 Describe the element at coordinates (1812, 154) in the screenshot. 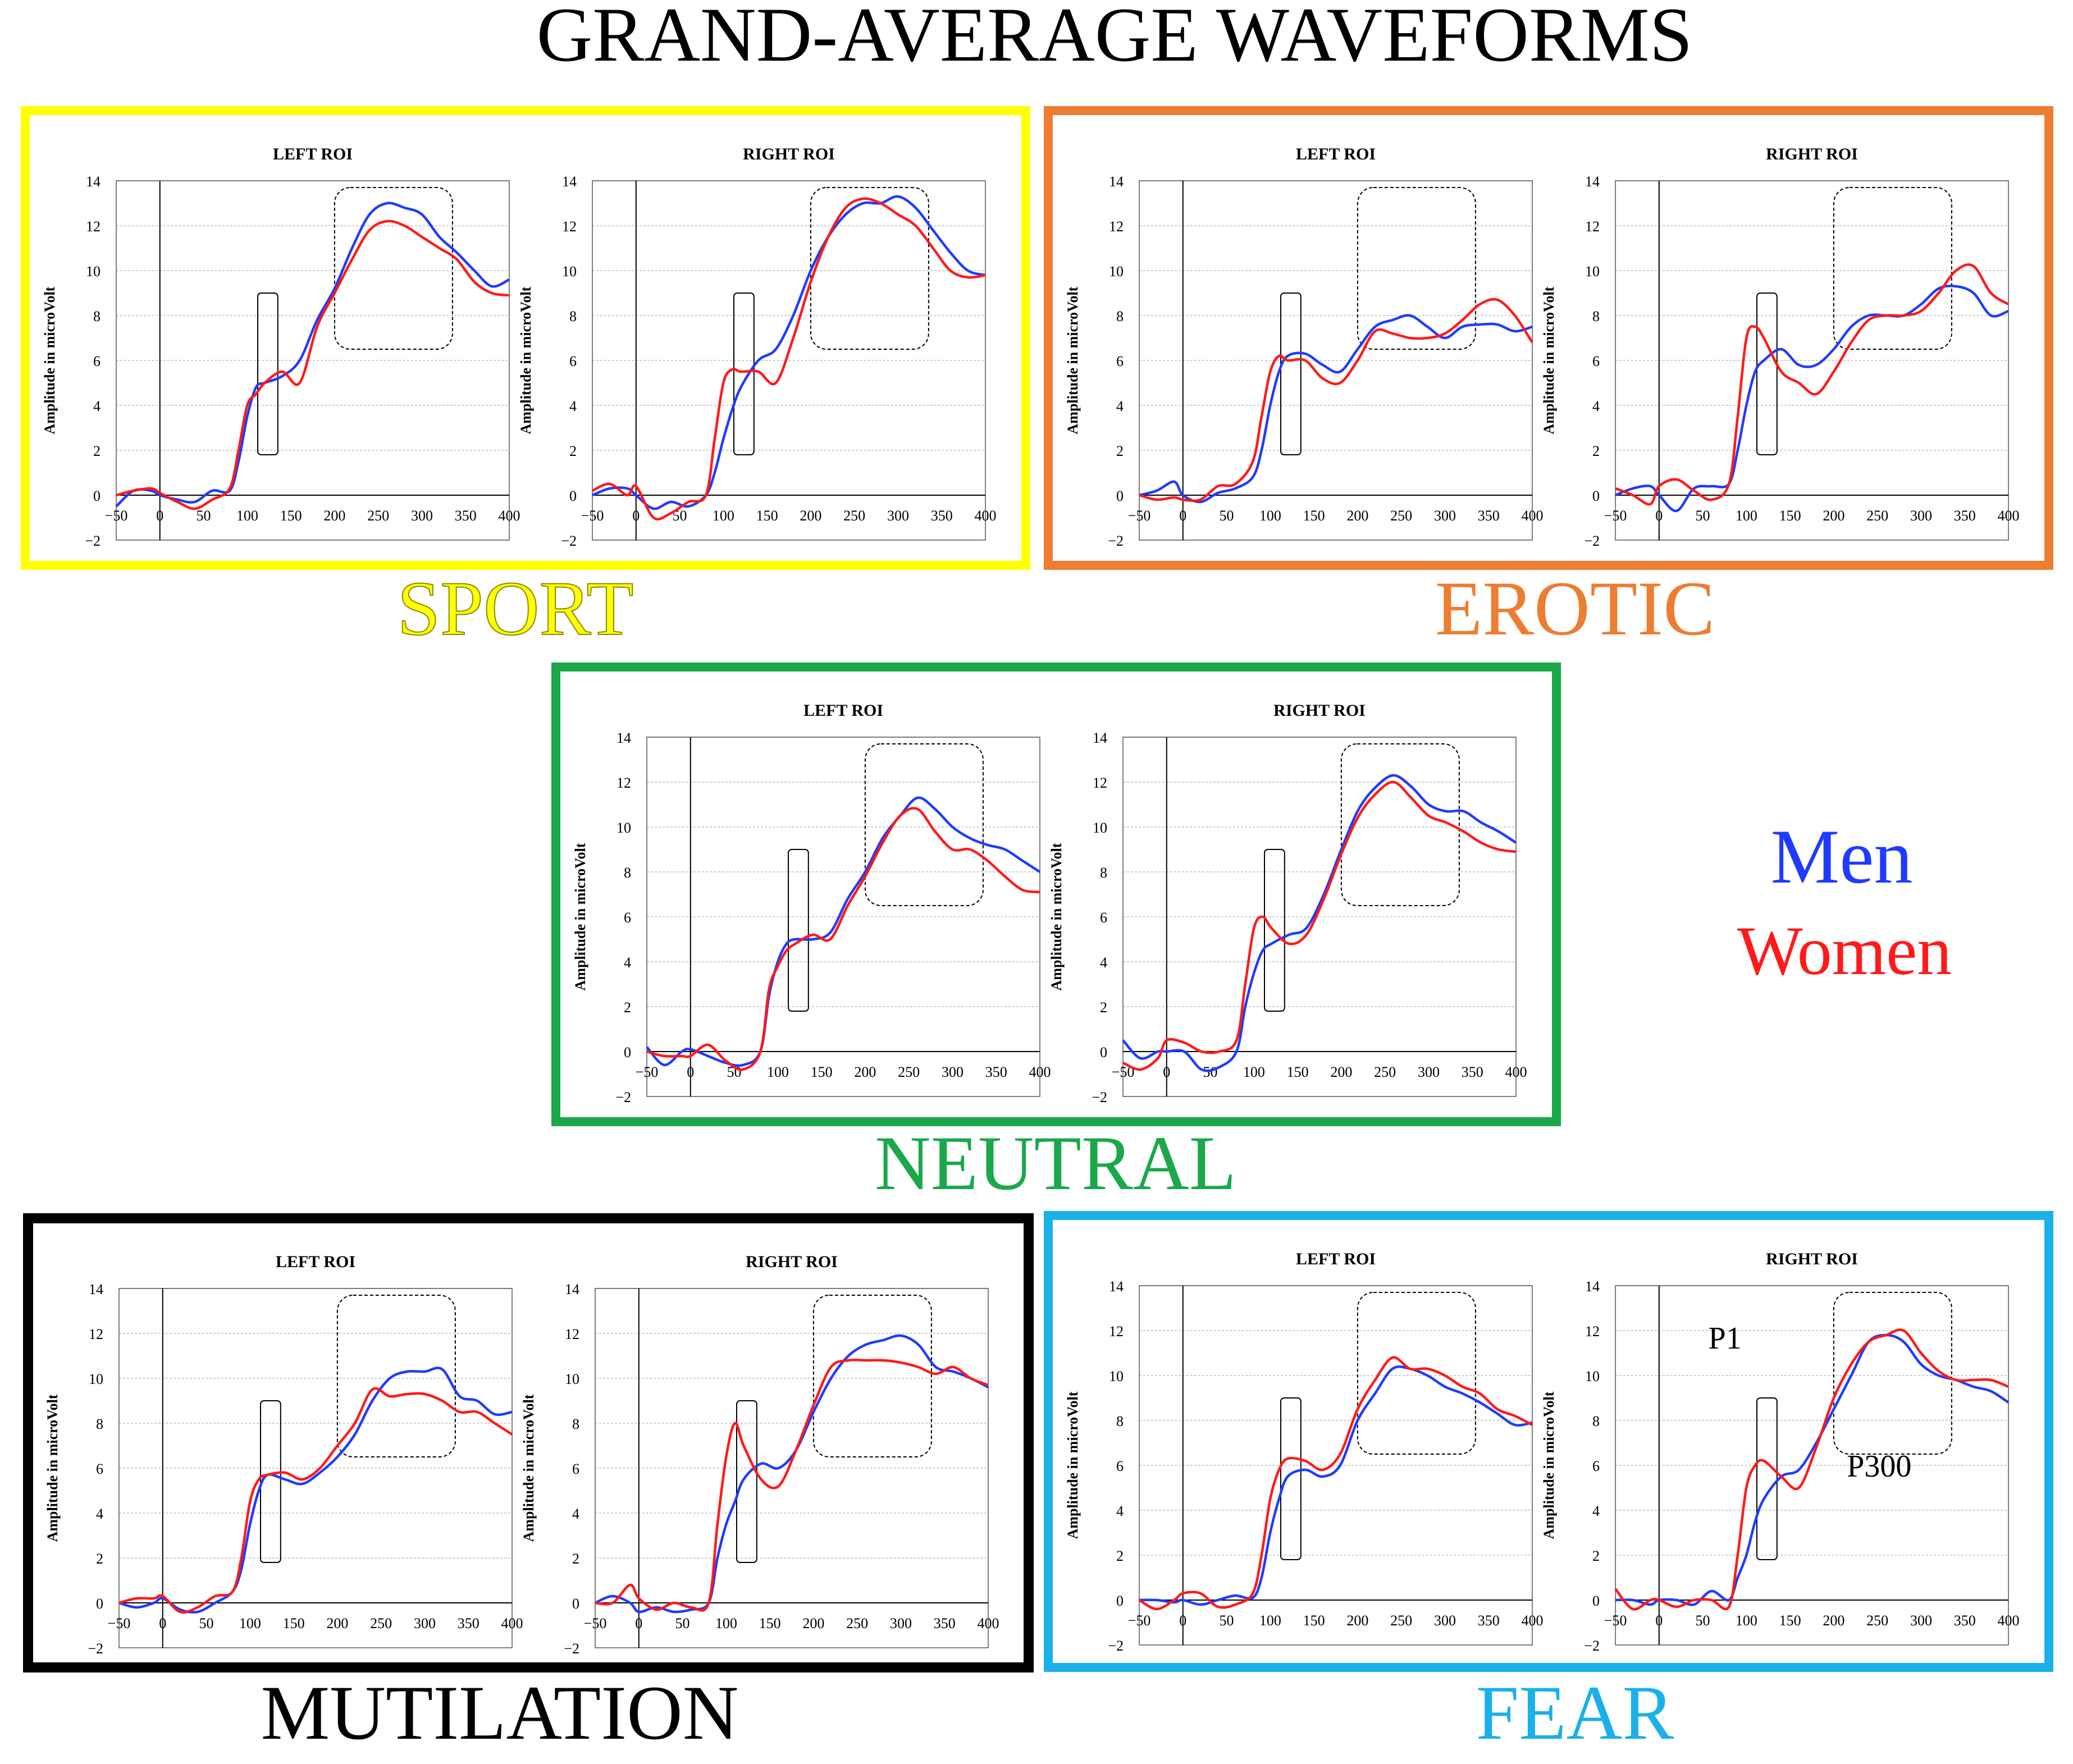

I see `panel-title: RIGHT ROI` at that location.